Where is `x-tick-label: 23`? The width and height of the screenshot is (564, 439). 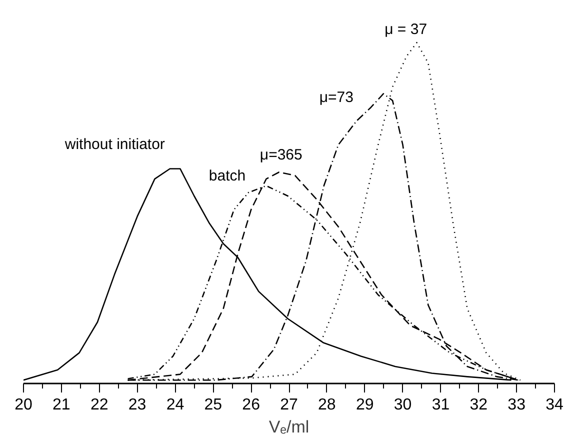
x-tick-label: 23 is located at coordinates (137, 405).